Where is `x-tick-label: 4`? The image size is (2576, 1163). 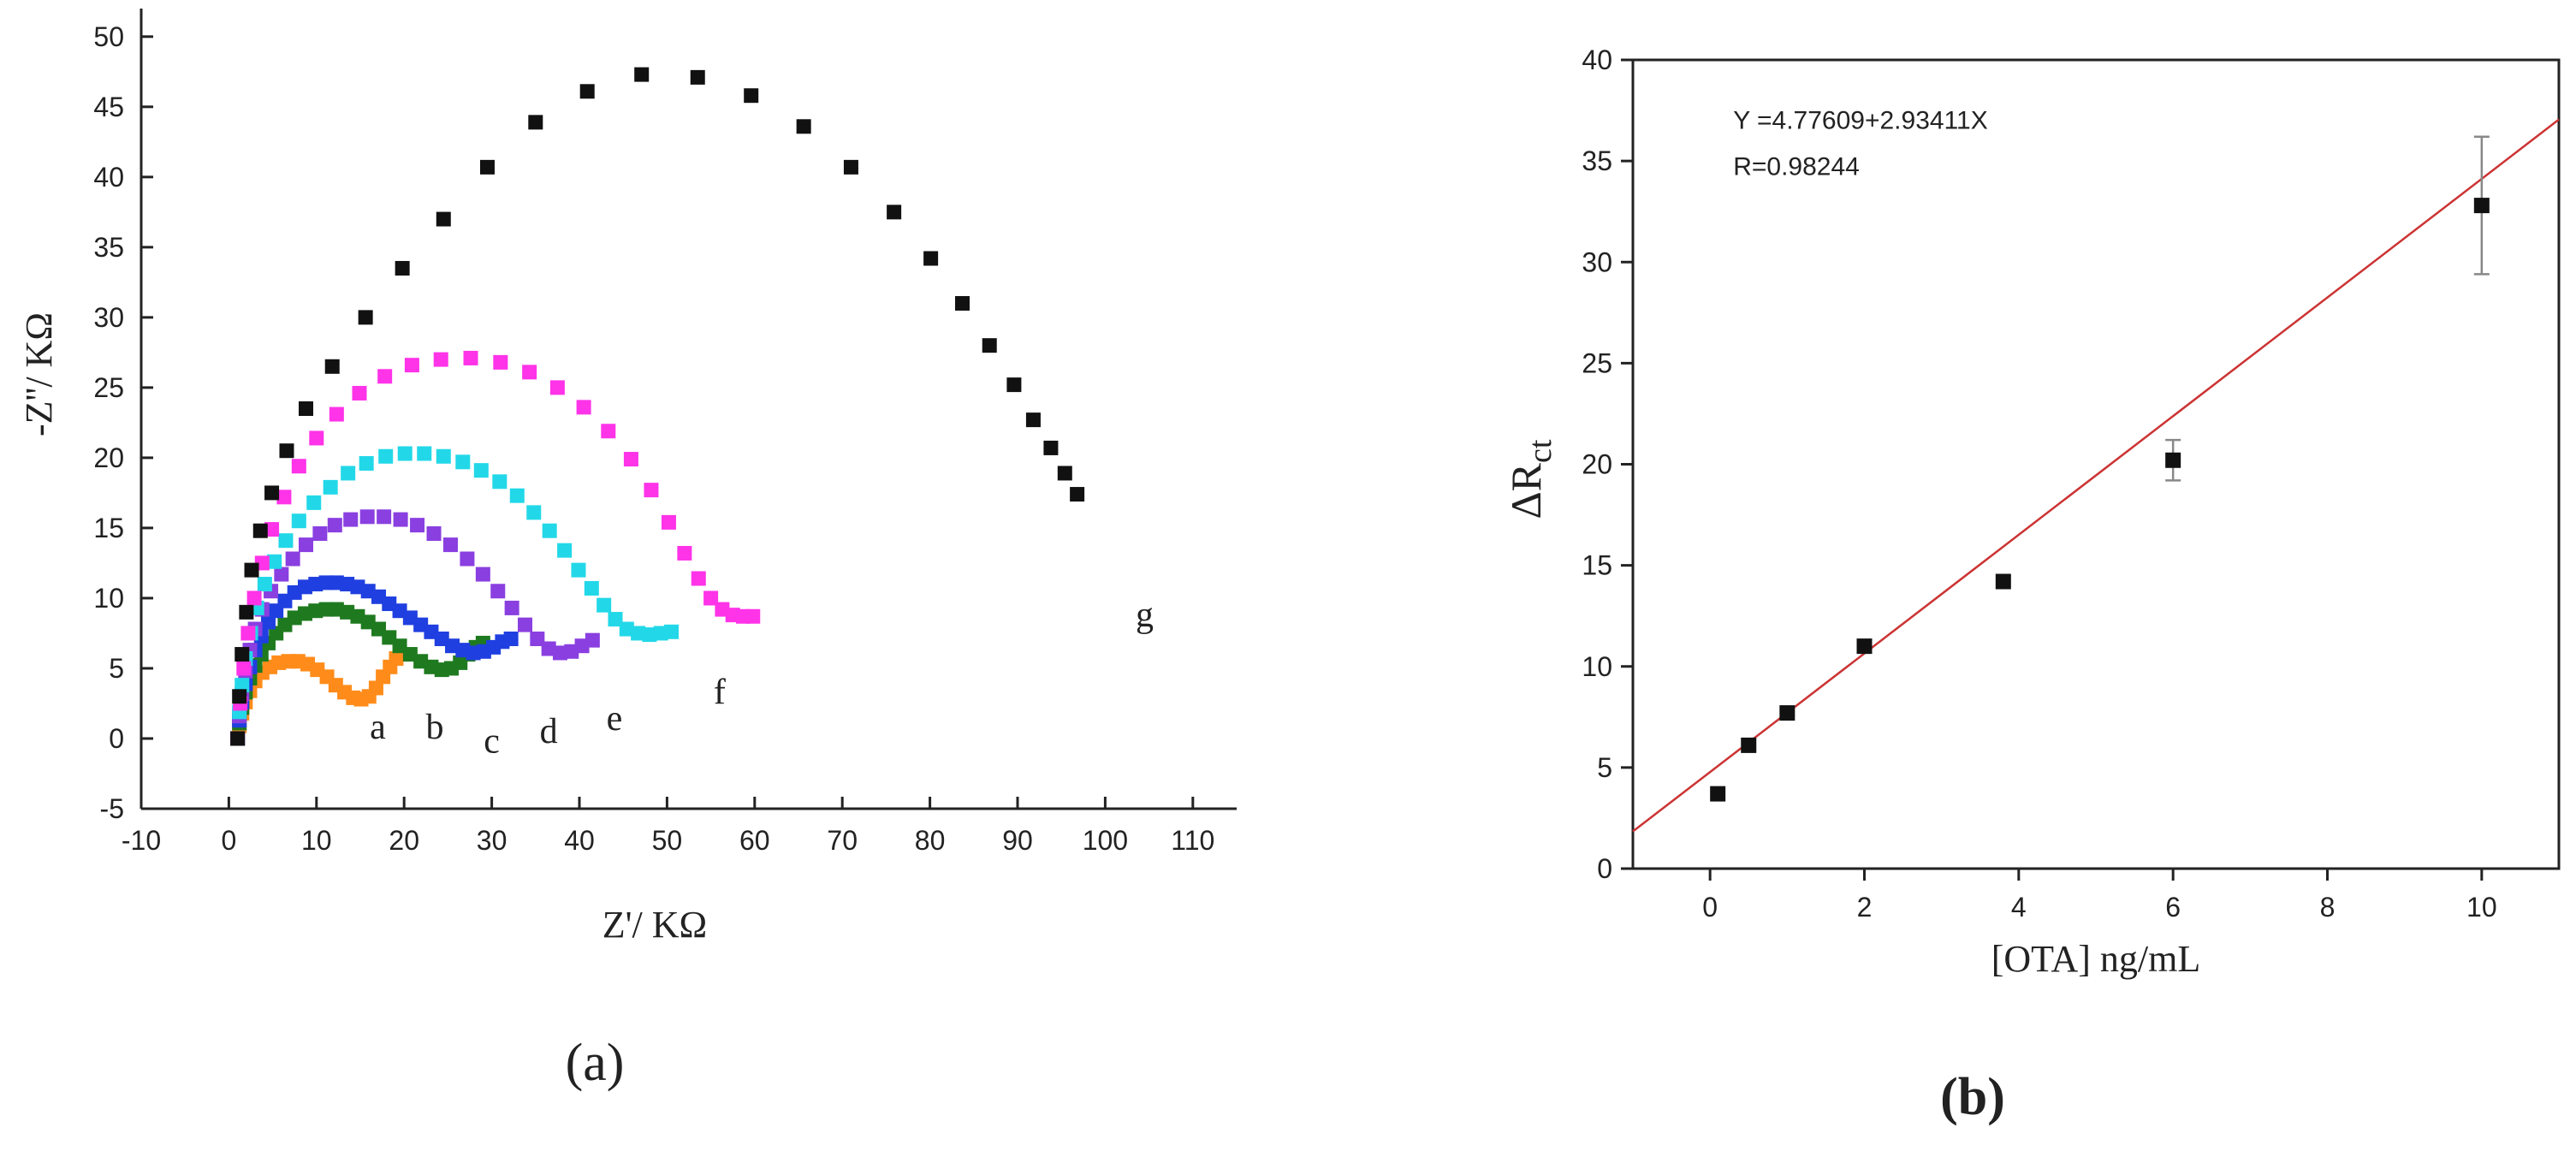
x-tick-label: 4 is located at coordinates (2019, 907).